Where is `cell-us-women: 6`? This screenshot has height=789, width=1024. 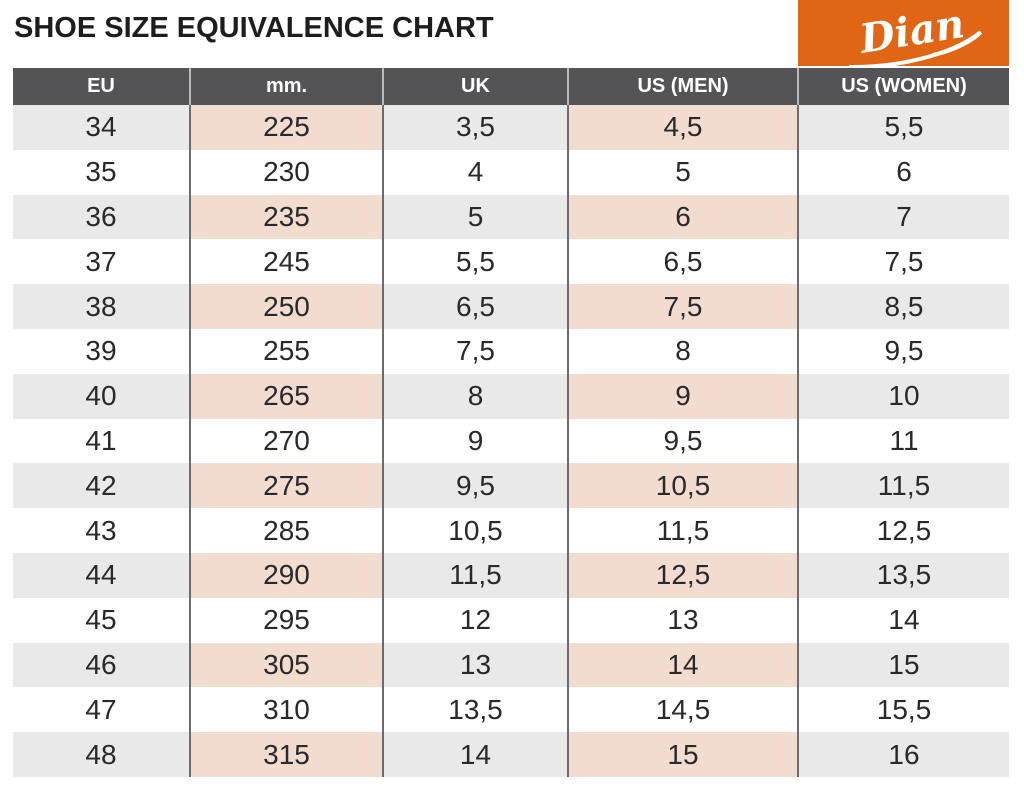
cell-us-women: 6 is located at coordinates (903, 172).